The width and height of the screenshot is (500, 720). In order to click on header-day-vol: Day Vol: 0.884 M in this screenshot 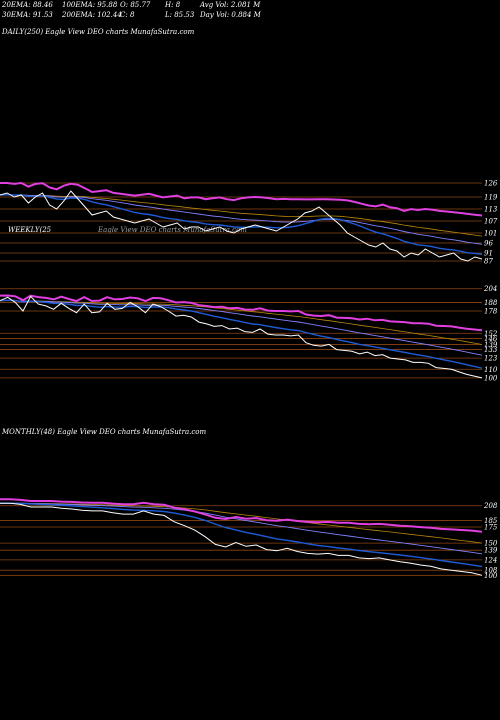, I will do `click(230, 15)`.